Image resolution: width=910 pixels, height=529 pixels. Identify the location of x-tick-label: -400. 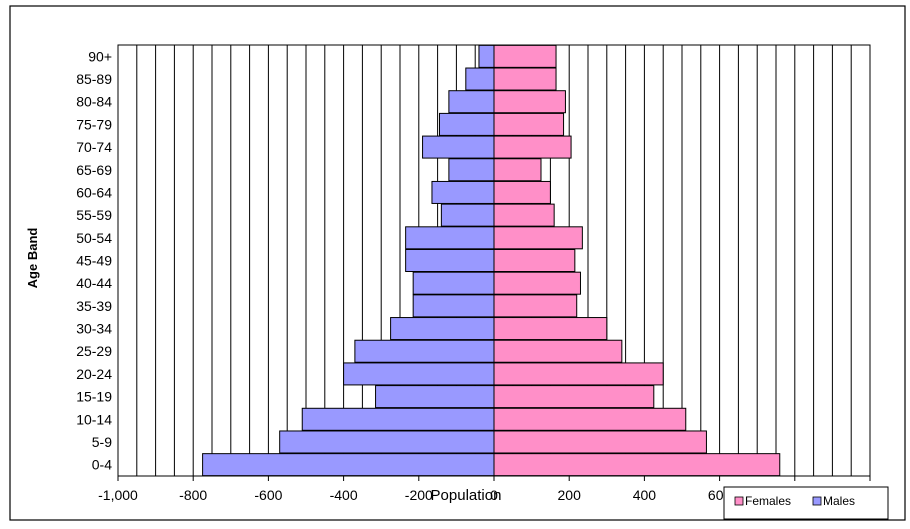
(344, 495).